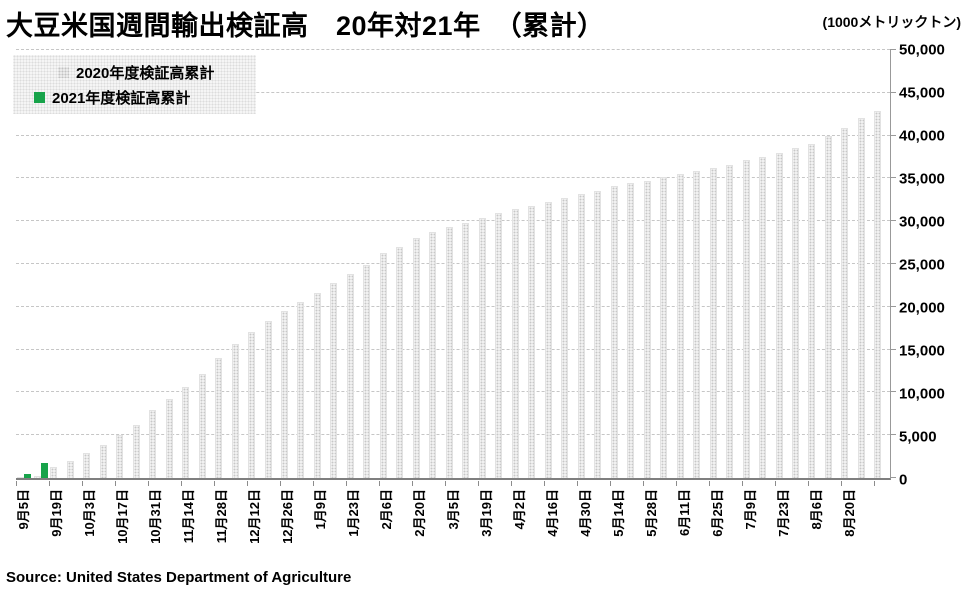 The height and width of the screenshot is (590, 967). I want to click on x-tick-label: 6月25日, so click(717, 513).